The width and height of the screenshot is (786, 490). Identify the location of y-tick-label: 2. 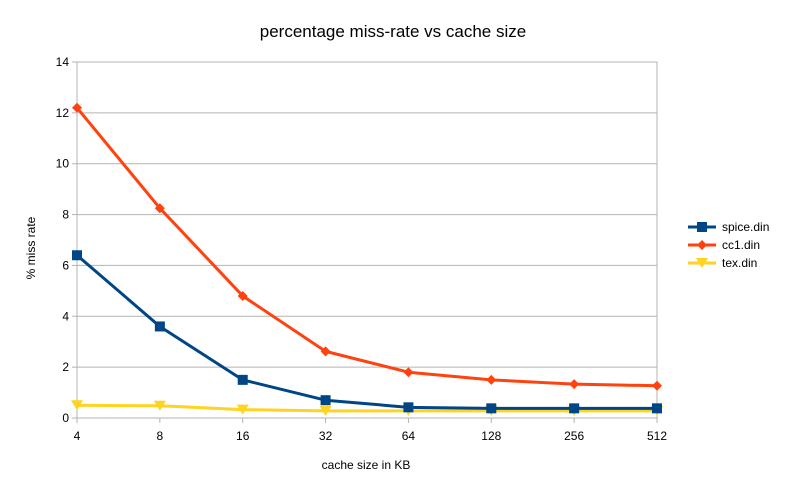
(65, 367).